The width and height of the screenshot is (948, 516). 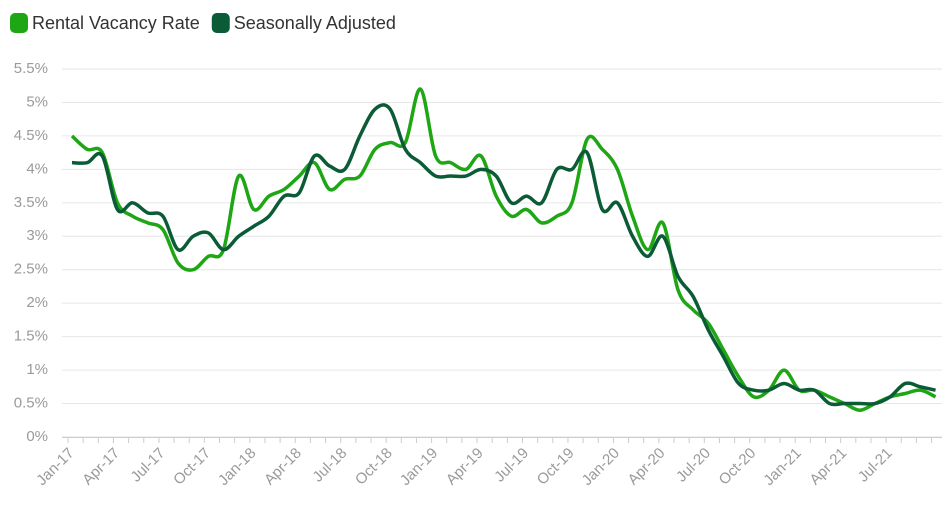 What do you see at coordinates (37, 302) in the screenshot?
I see `y-tick-label: 2%` at bounding box center [37, 302].